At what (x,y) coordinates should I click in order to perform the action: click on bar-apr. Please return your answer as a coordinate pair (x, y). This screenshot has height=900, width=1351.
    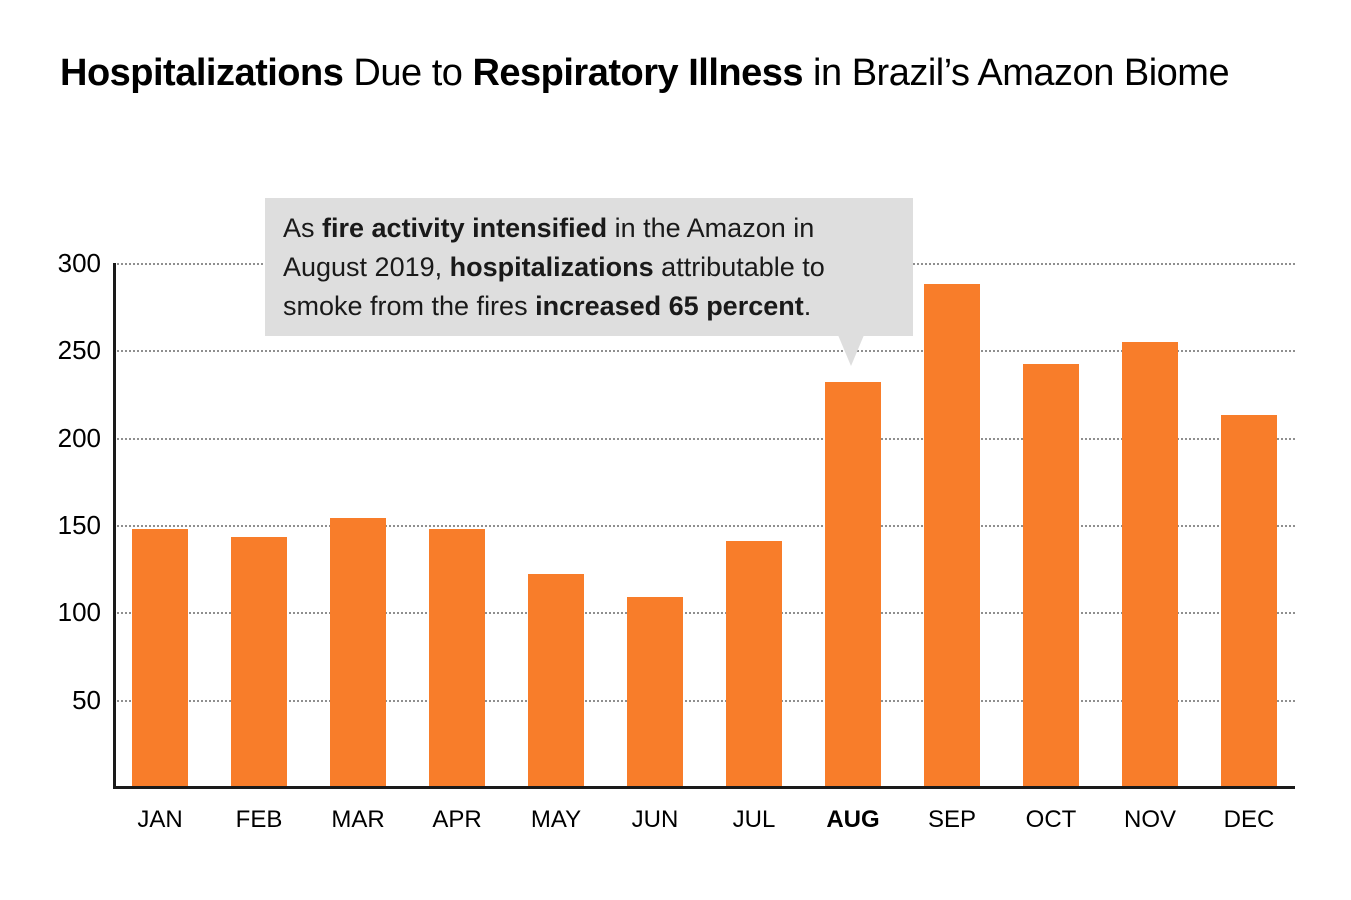
    Looking at the image, I should click on (457, 657).